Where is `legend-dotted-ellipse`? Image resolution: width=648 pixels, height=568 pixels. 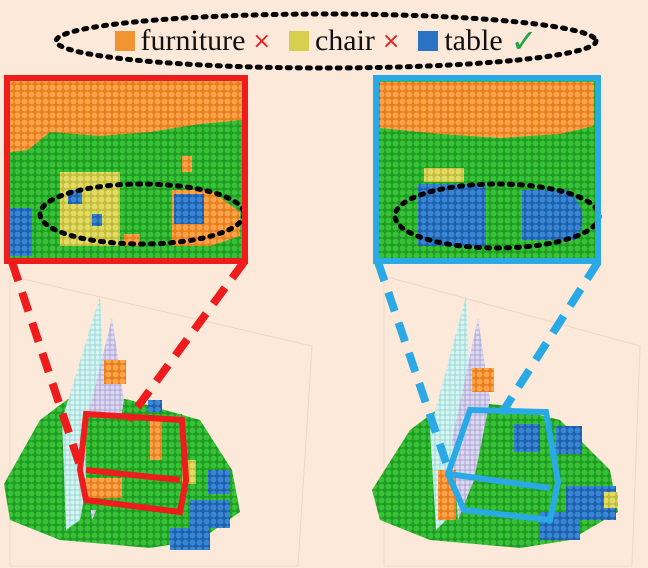
legend-dotted-ellipse is located at coordinates (326, 41).